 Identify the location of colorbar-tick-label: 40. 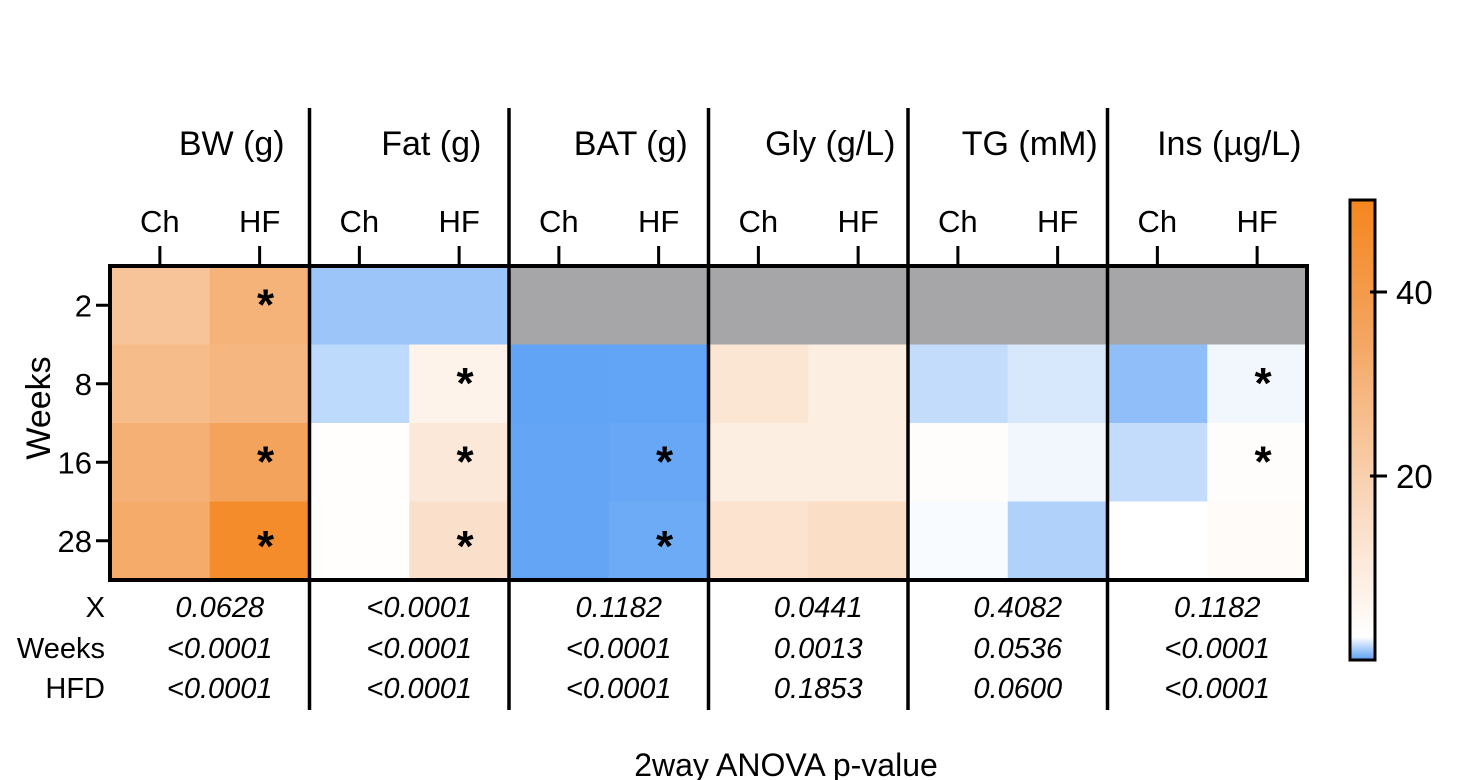
(1414, 292).